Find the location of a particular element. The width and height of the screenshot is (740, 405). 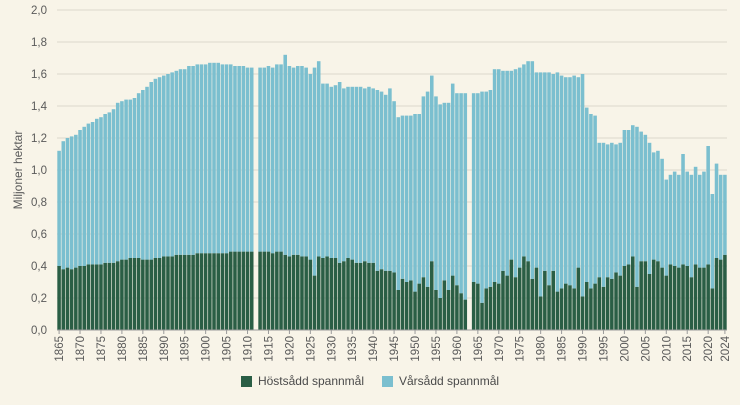

x-tick-label: 1955 is located at coordinates (437, 349).